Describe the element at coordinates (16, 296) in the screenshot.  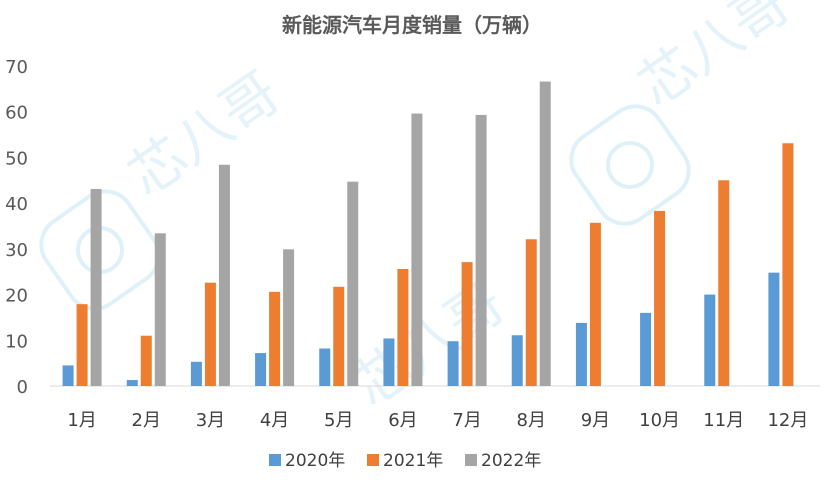
I see `y-tick-label: 20` at that location.